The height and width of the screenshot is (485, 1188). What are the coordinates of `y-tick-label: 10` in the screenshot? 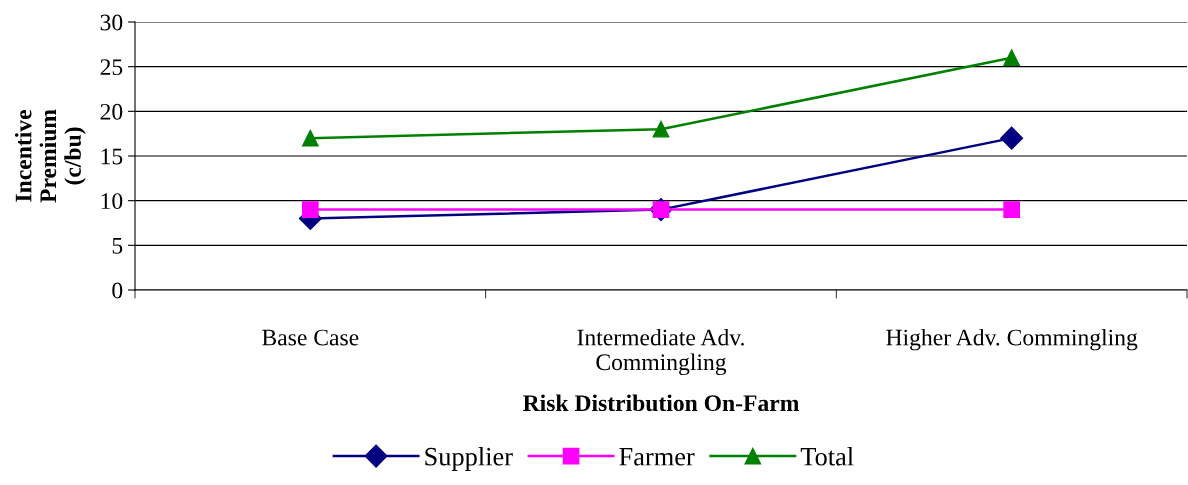 It's located at (112, 201).